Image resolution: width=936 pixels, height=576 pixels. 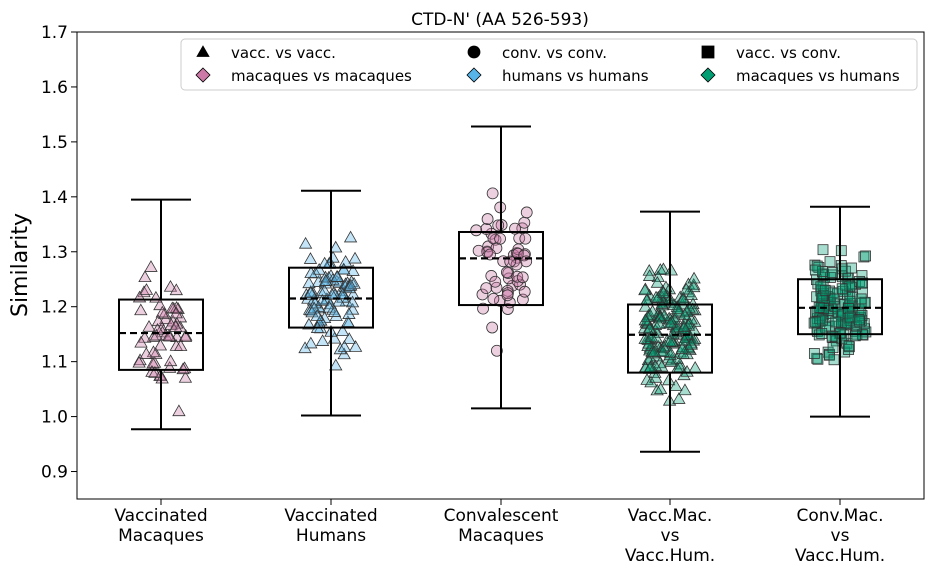 What do you see at coordinates (54, 473) in the screenshot?
I see `y-tick-label: 0.9` at bounding box center [54, 473].